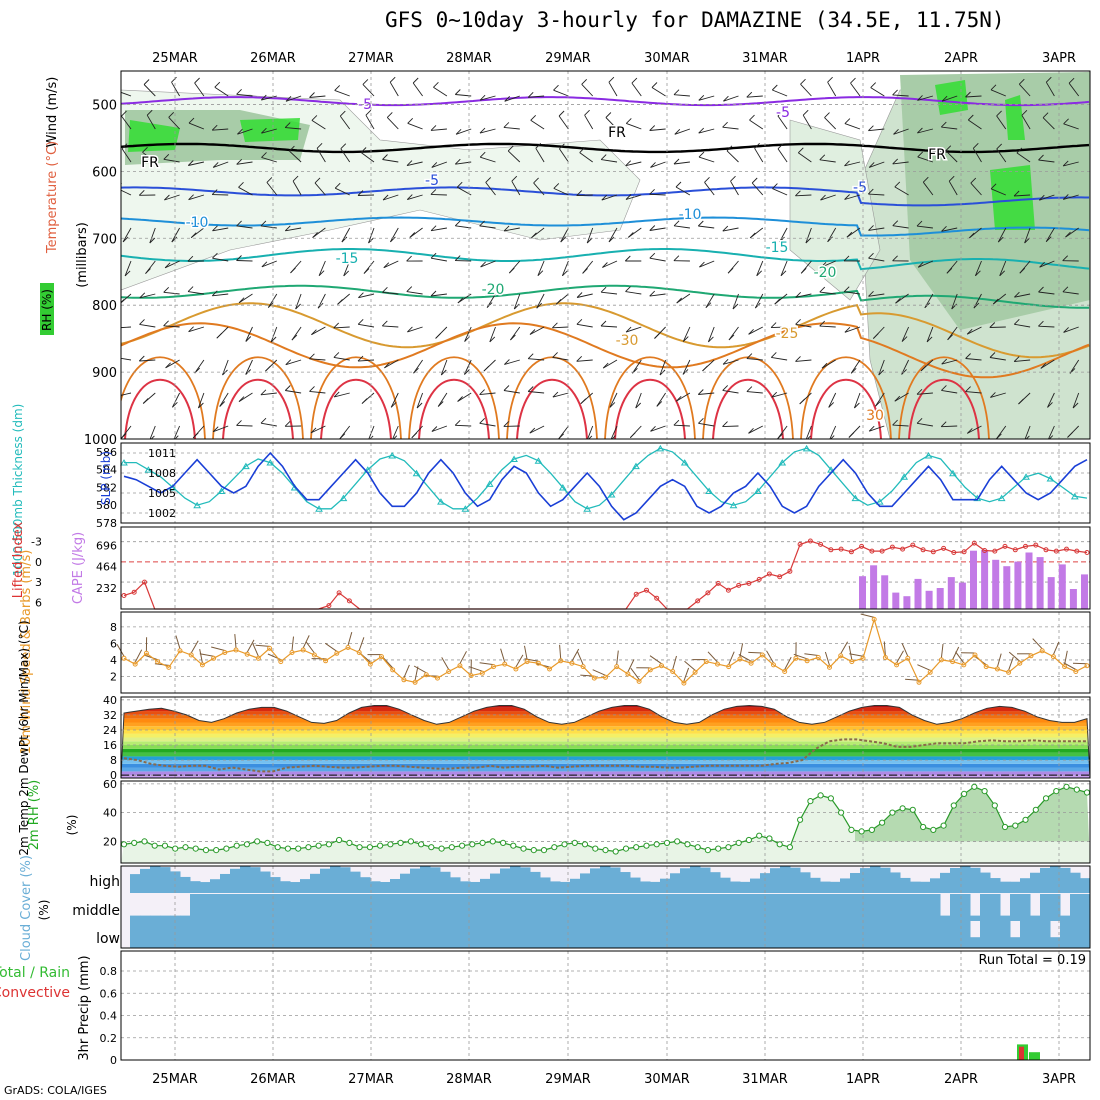 This screenshot has width=1100, height=1100. What do you see at coordinates (469, 1079) in the screenshot?
I see `bottom-date-label: 28MAR` at bounding box center [469, 1079].